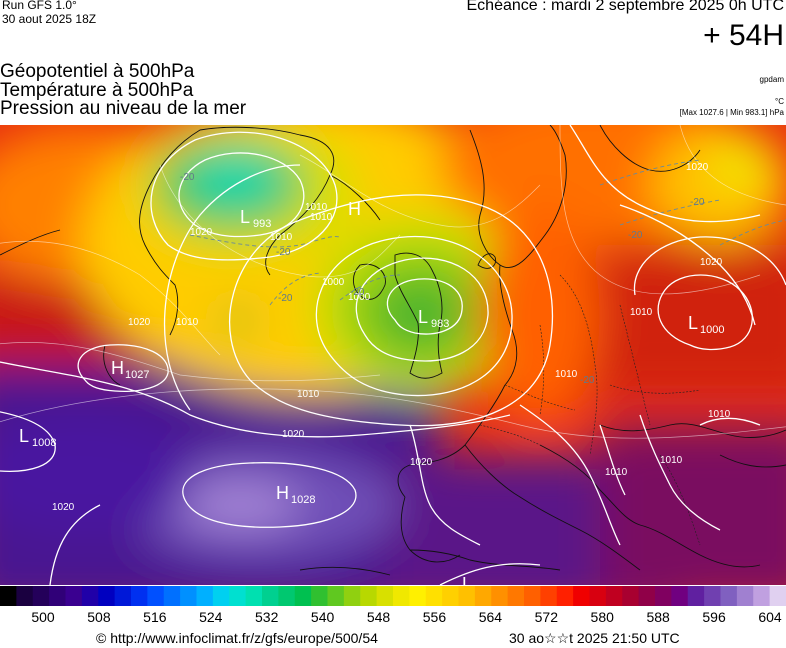 Image resolution: width=786 pixels, height=648 pixels. Describe the element at coordinates (434, 617) in the screenshot. I see `colorbar-tick-label: 556` at that location.